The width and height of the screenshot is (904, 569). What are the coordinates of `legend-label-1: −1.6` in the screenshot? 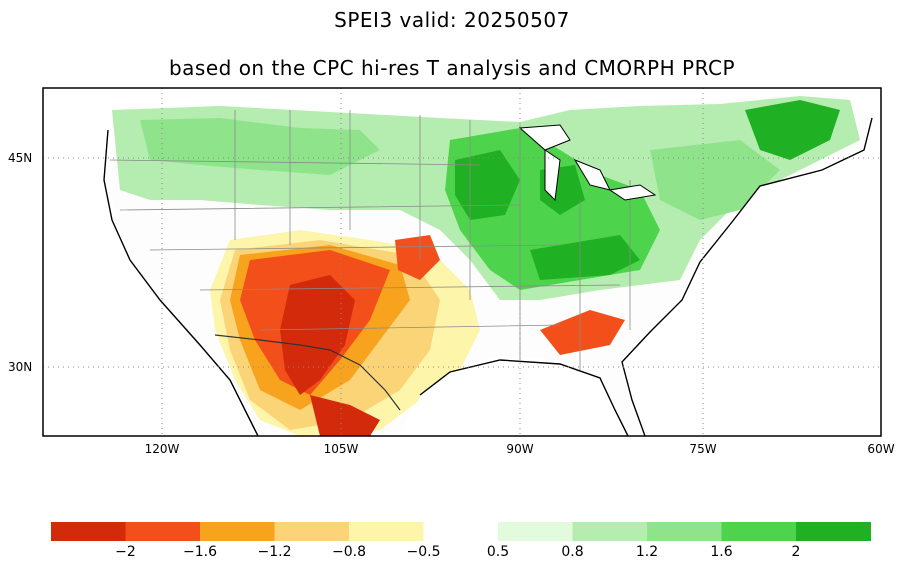 It's located at (200, 552).